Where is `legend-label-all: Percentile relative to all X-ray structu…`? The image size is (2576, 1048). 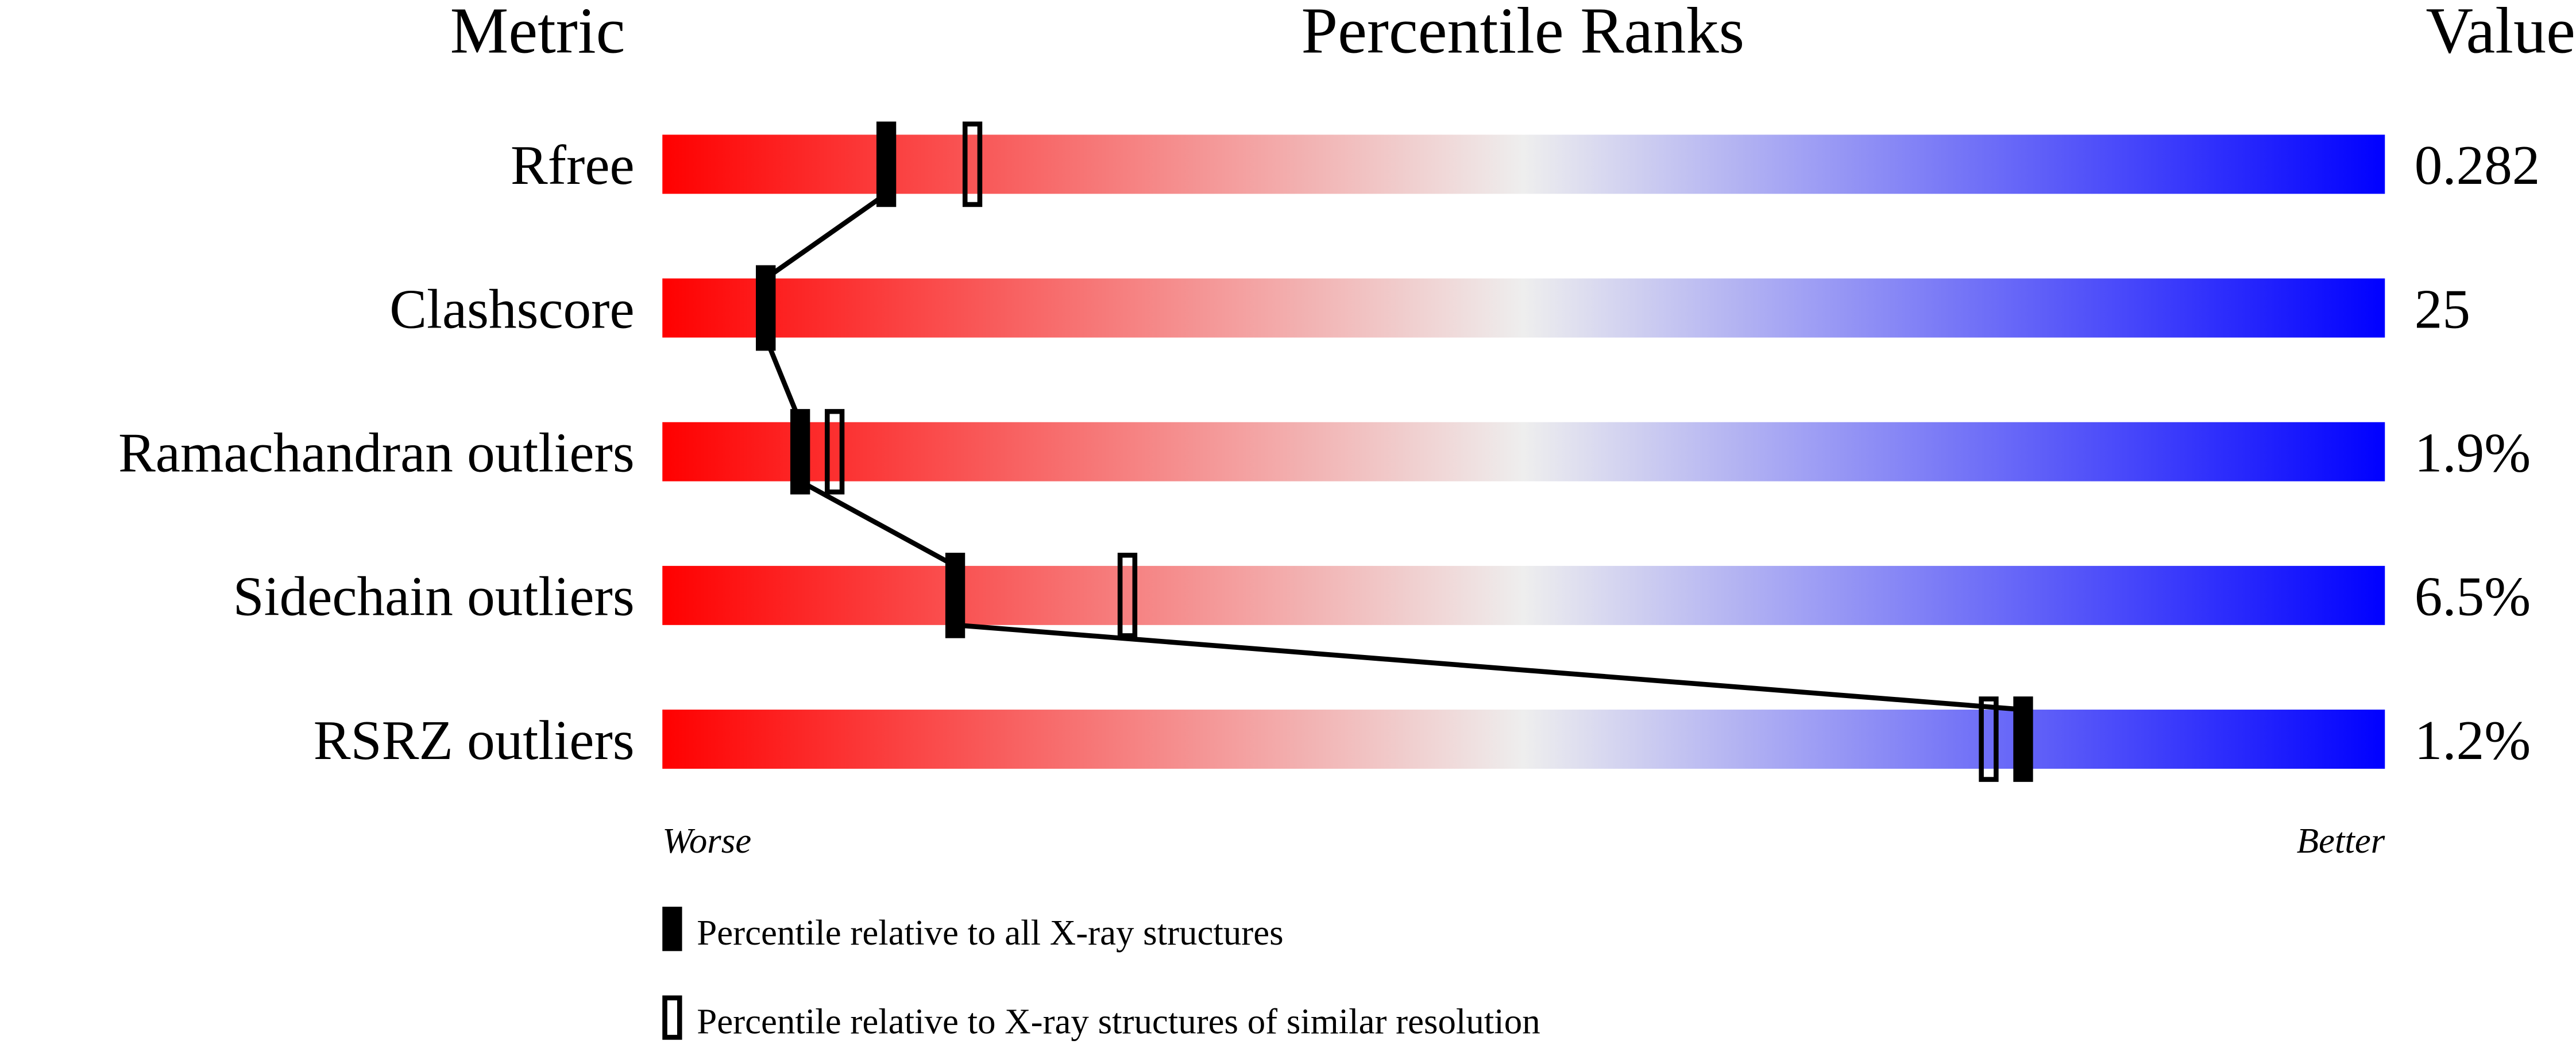 legend-label-all: Percentile relative to all X-ray structu… is located at coordinates (990, 932).